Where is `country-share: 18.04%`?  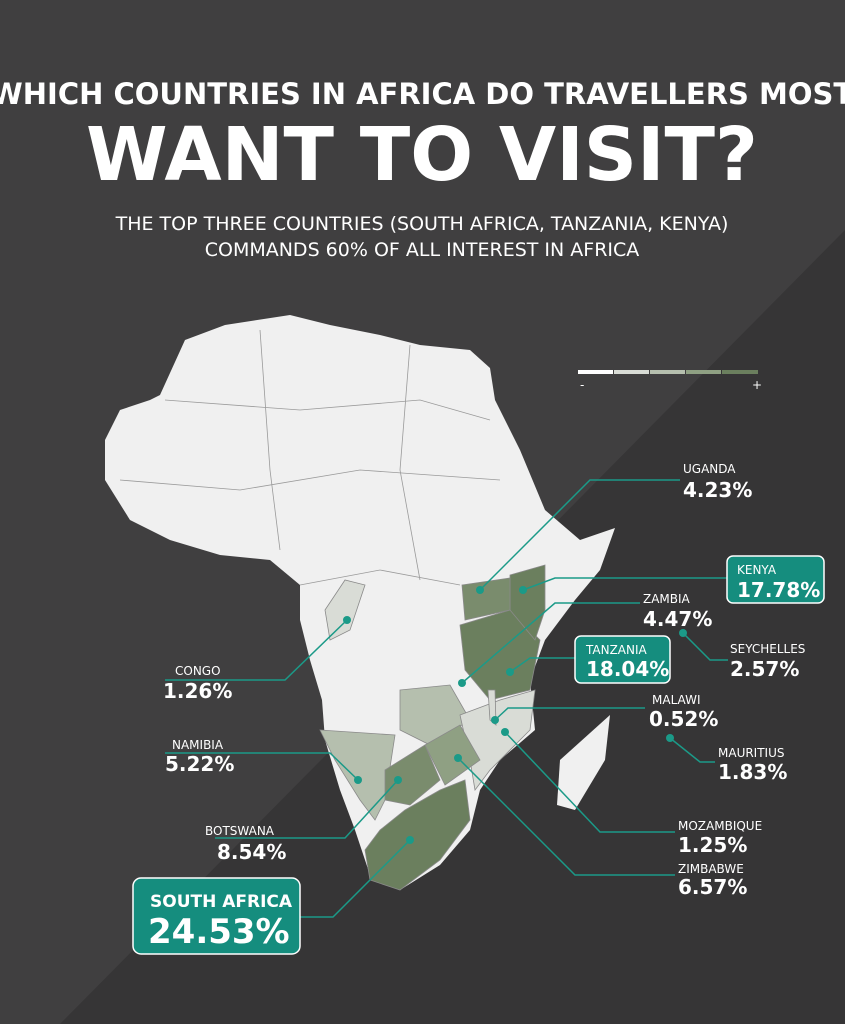 country-share: 18.04% is located at coordinates (627, 669).